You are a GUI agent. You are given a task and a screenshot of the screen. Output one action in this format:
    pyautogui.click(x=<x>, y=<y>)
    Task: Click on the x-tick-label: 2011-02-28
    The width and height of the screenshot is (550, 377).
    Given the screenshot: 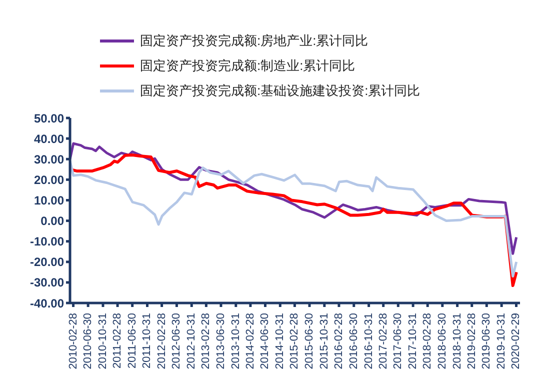 What is the action you would take?
    pyautogui.click(x=118, y=340)
    